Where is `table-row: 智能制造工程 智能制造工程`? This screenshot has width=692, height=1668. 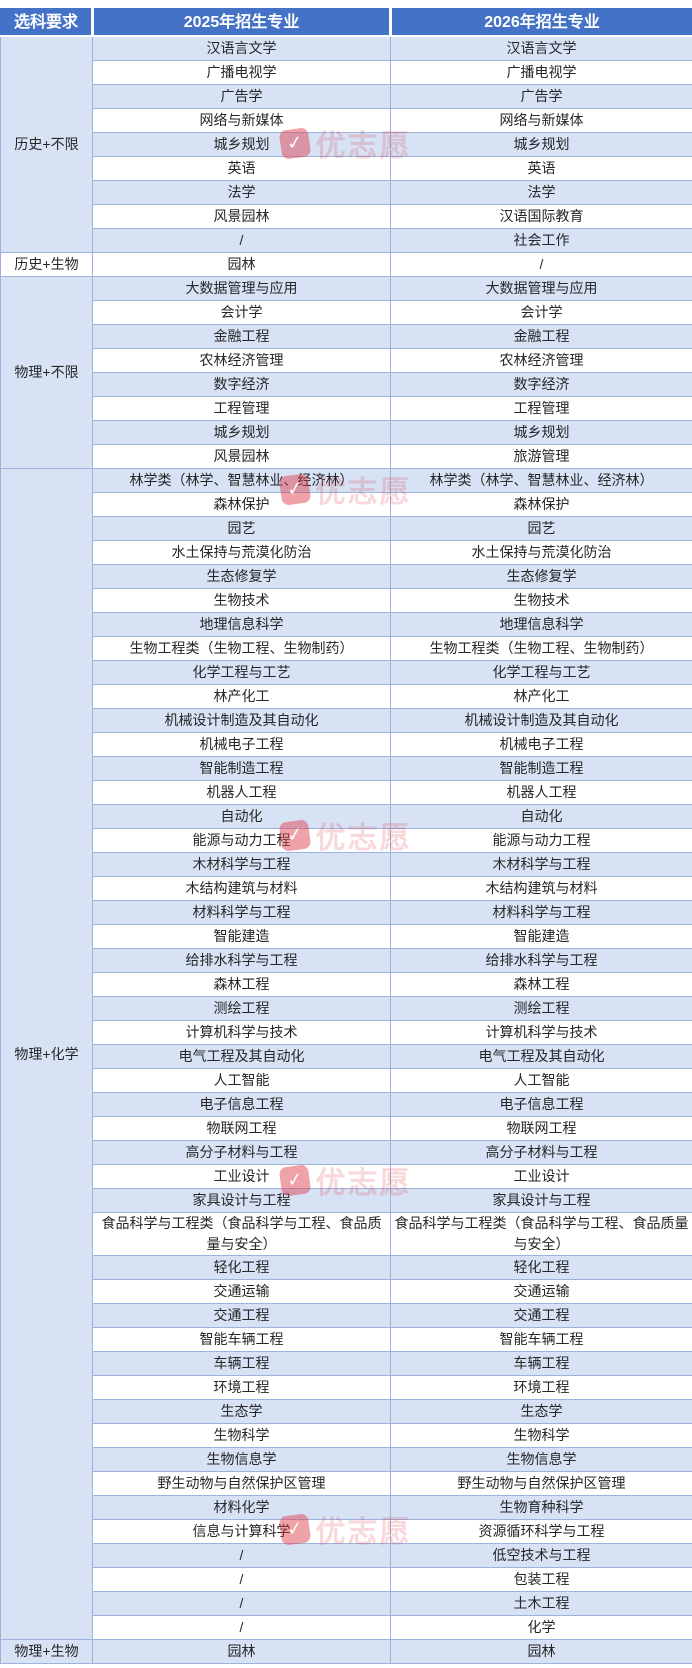 table-row: 智能制造工程 智能制造工程 is located at coordinates (346, 768).